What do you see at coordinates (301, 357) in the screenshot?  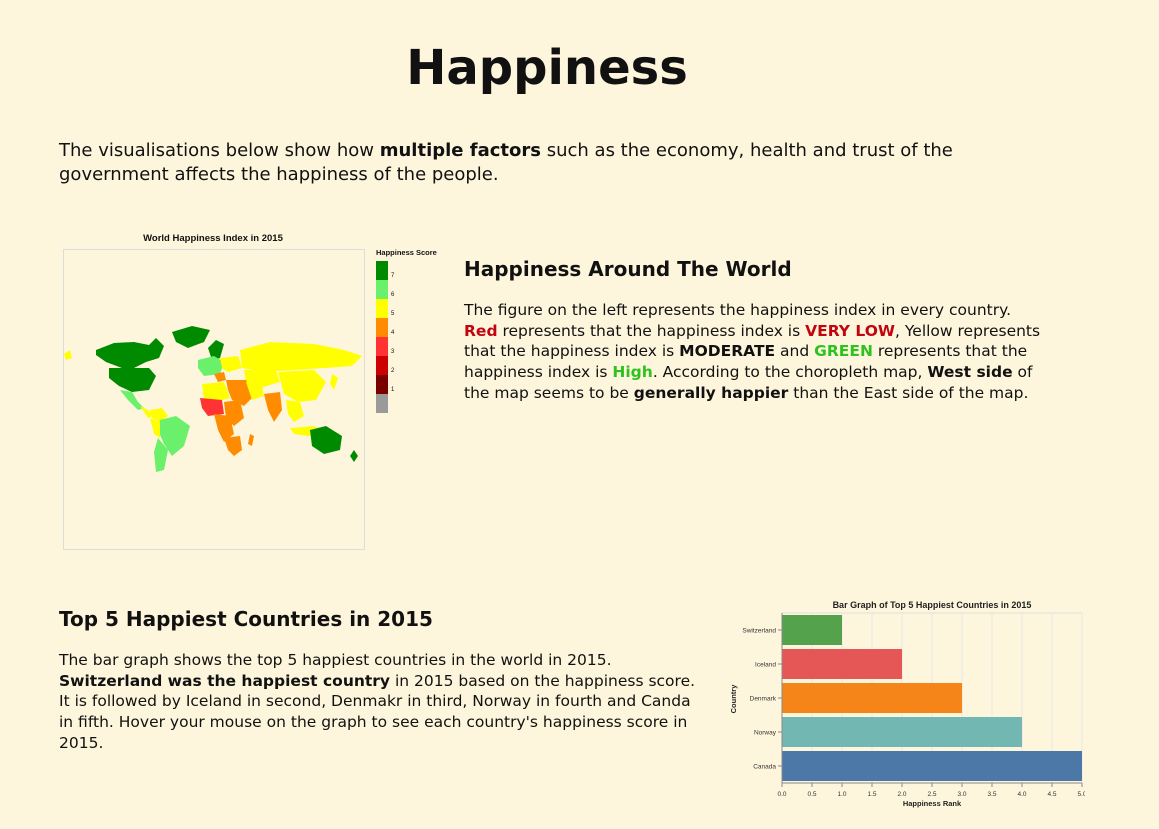 I see `map-russia` at bounding box center [301, 357].